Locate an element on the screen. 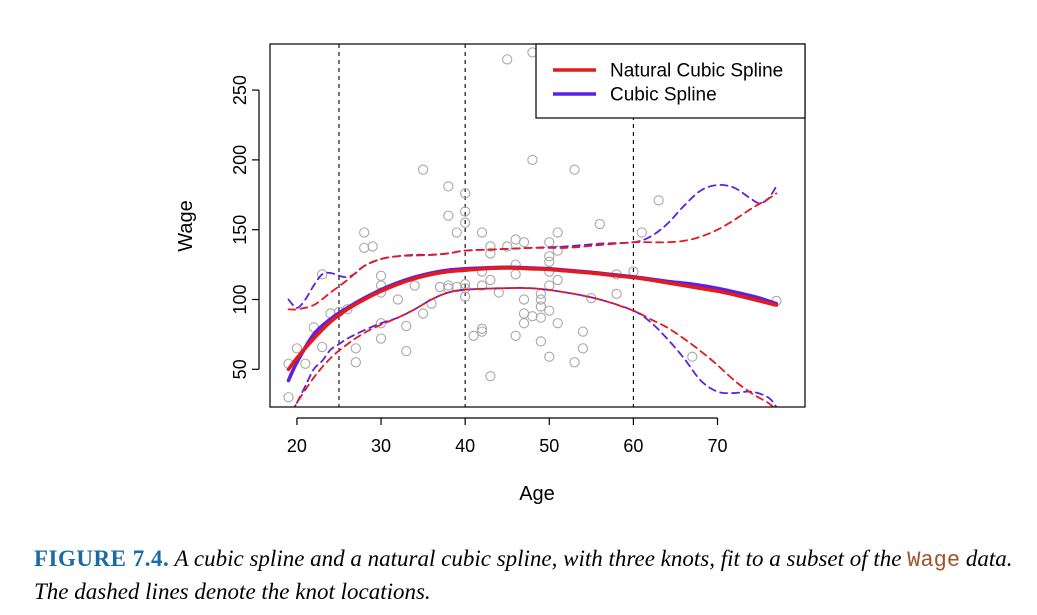 The height and width of the screenshot is (615, 1037). legend-label: Cubic Spline is located at coordinates (663, 95).